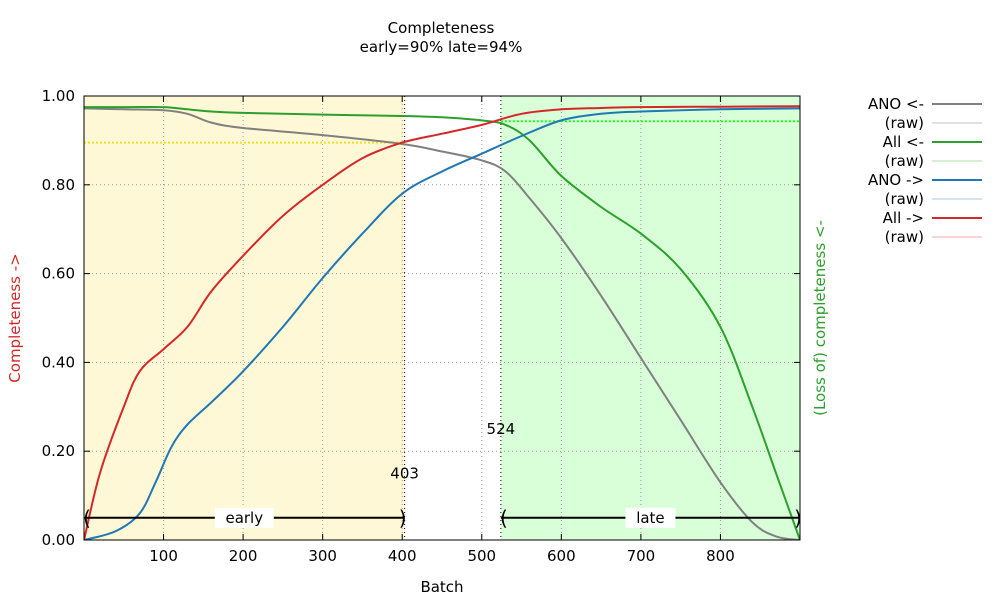 The width and height of the screenshot is (1000, 600). Describe the element at coordinates (58, 451) in the screenshot. I see `y-tick-label: 0.20` at that location.